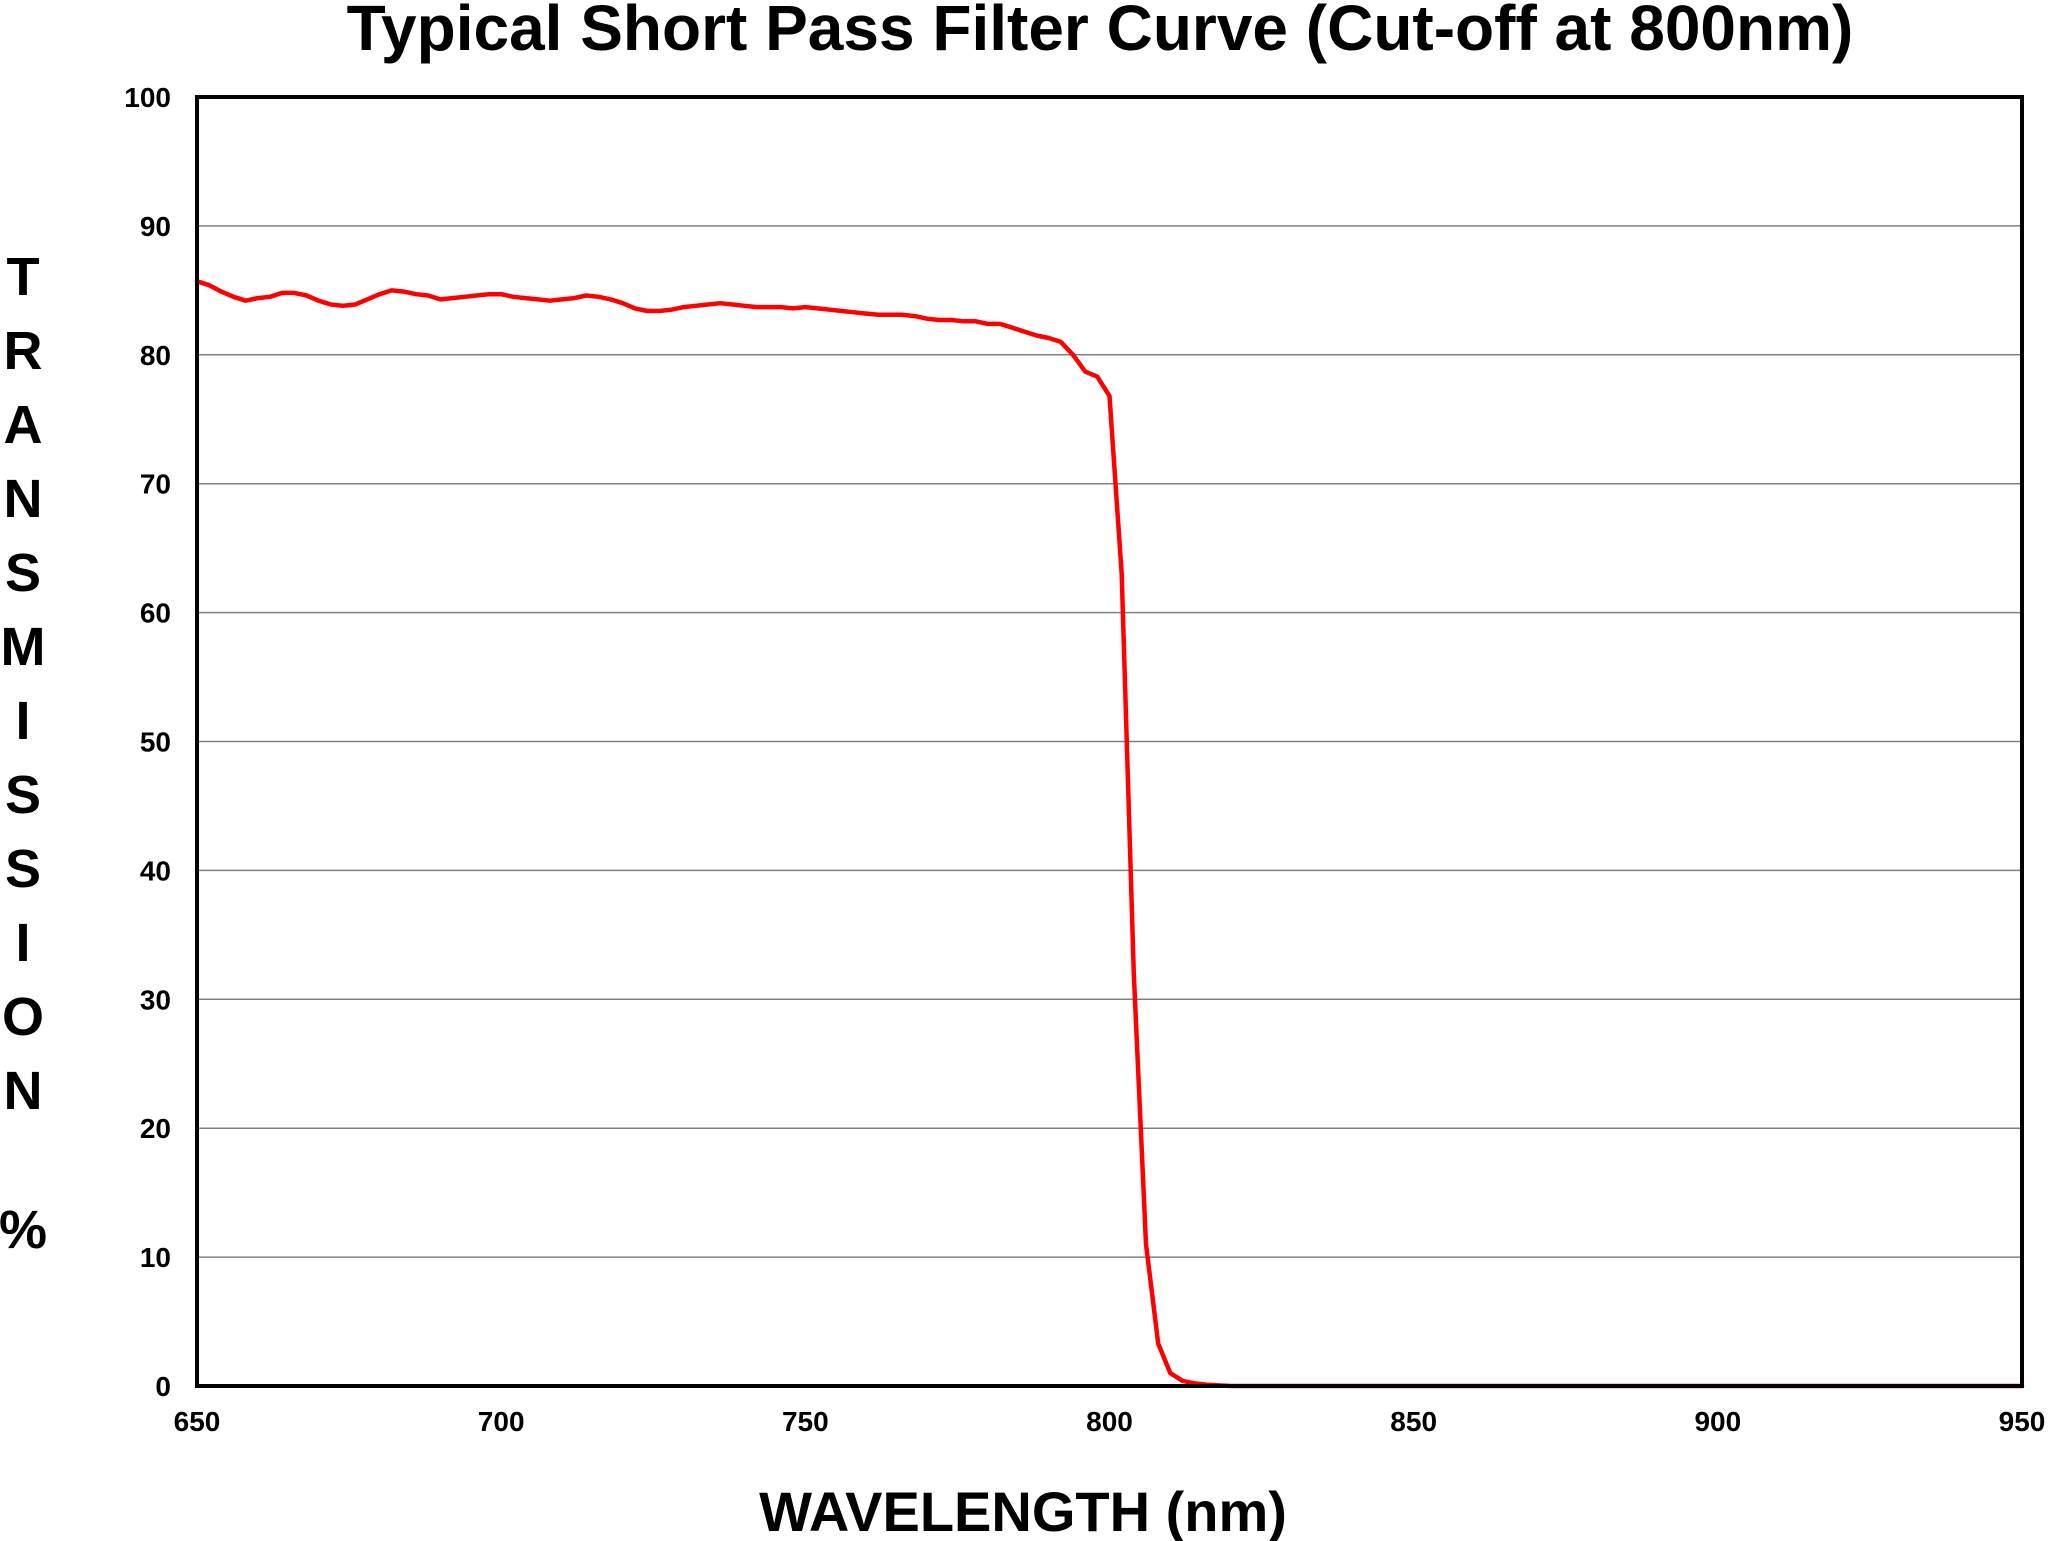 Image resolution: width=2048 pixels, height=1541 pixels. What do you see at coordinates (23, 647) in the screenshot?
I see `y-axis-label-letter: M` at bounding box center [23, 647].